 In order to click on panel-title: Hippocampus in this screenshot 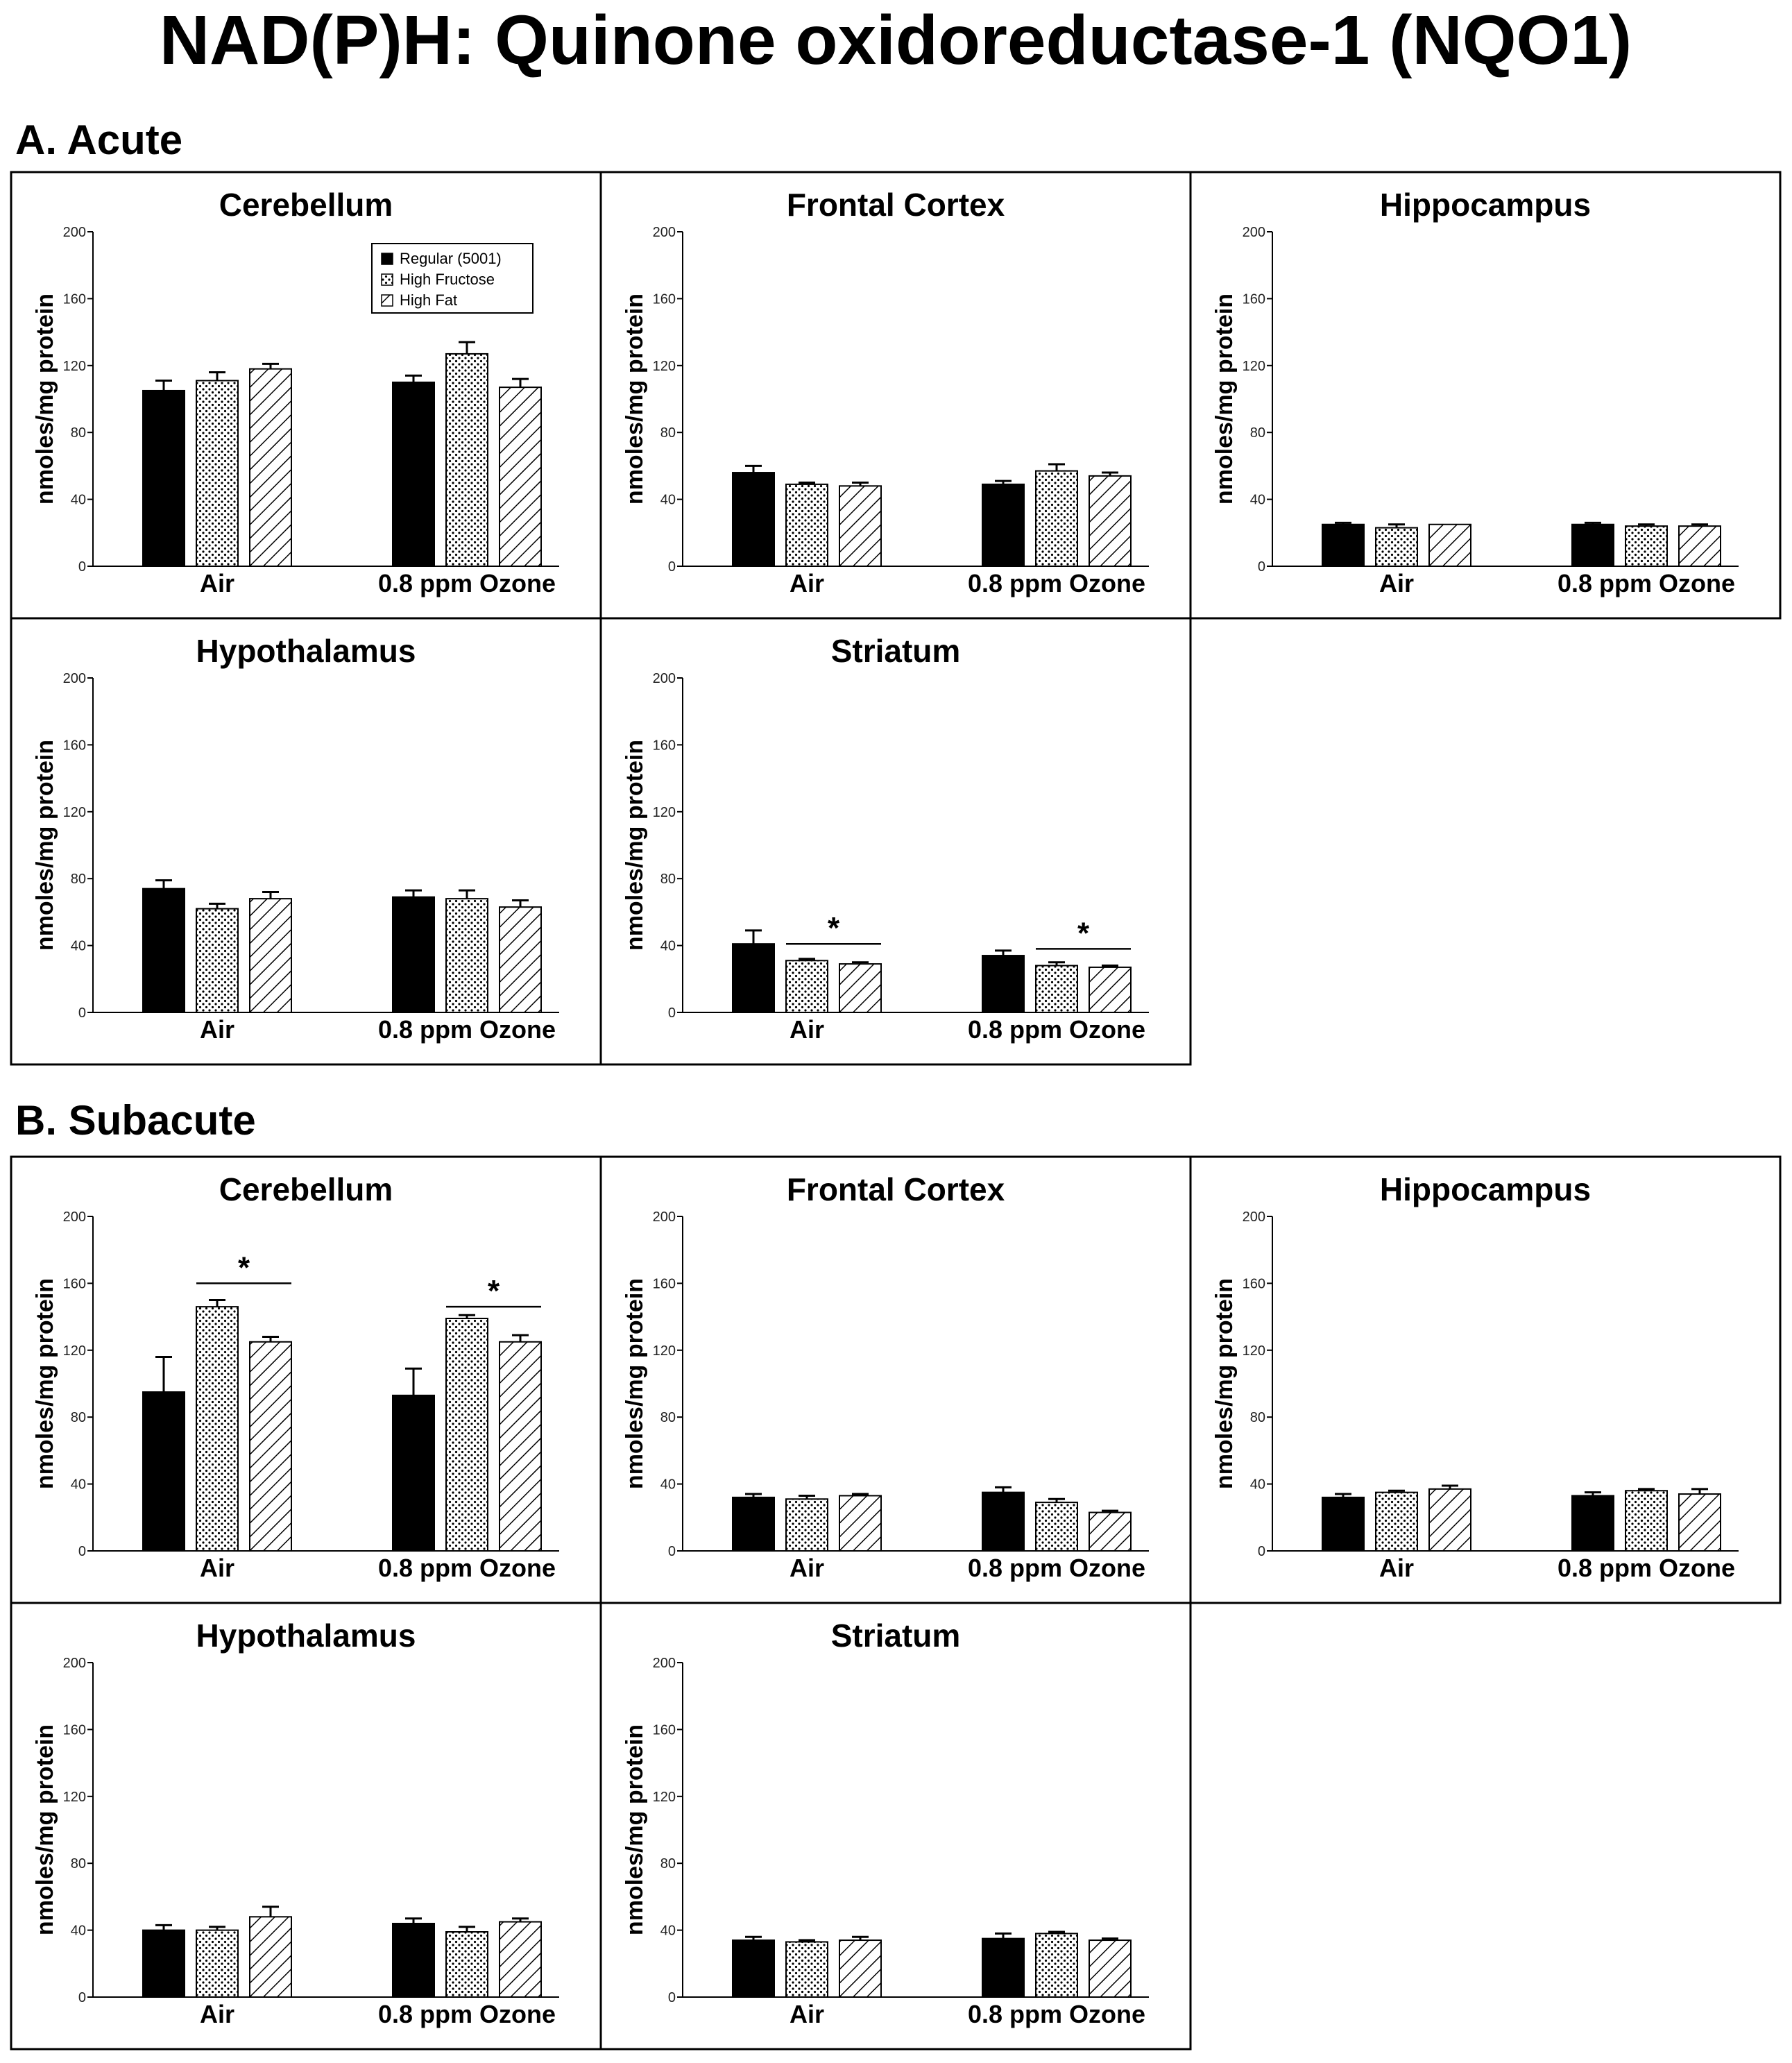, I will do `click(1485, 1189)`.